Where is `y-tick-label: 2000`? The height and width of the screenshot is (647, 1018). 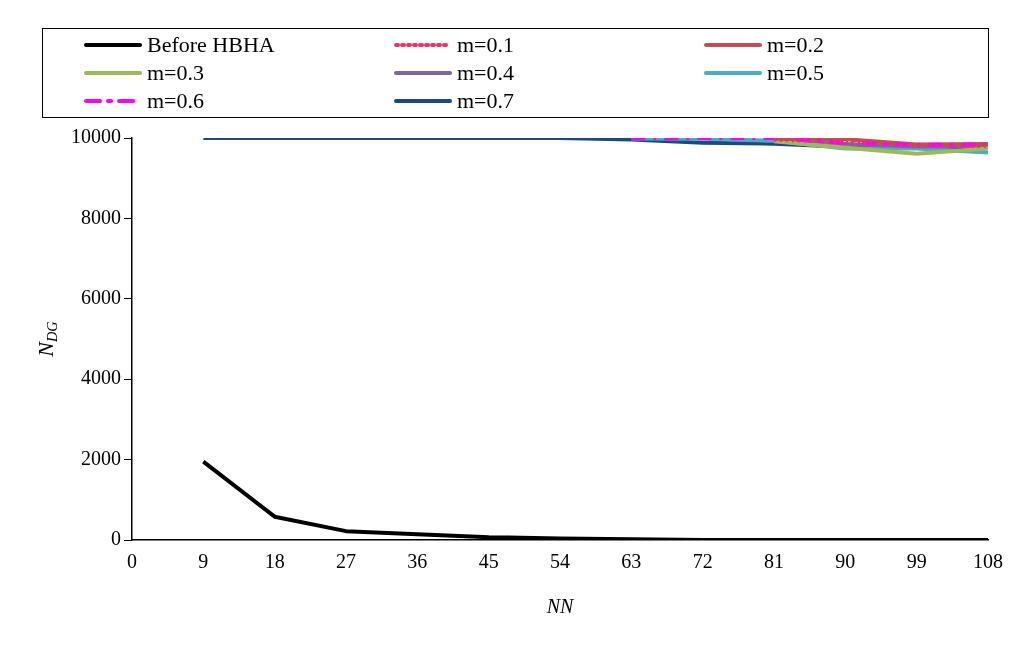
y-tick-label: 2000 is located at coordinates (101, 457).